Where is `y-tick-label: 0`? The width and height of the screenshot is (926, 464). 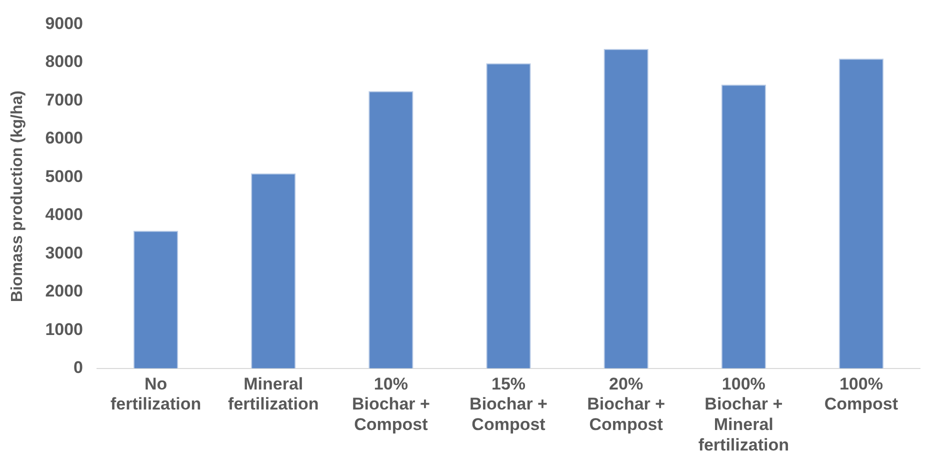 y-tick-label: 0 is located at coordinates (79, 368).